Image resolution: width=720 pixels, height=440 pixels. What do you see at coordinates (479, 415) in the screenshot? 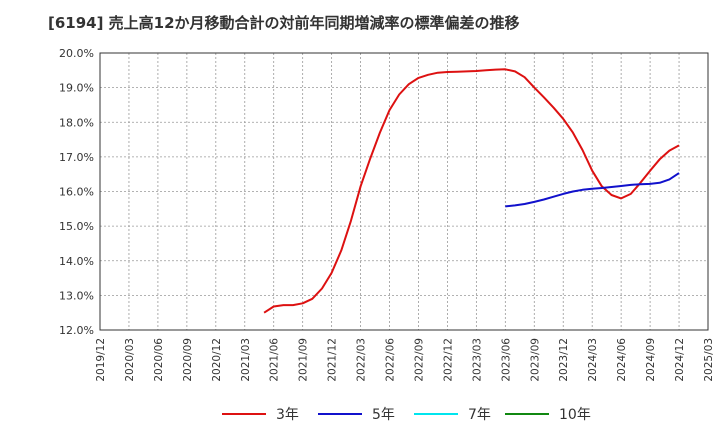
I see `legend-label: 7年` at bounding box center [479, 415].